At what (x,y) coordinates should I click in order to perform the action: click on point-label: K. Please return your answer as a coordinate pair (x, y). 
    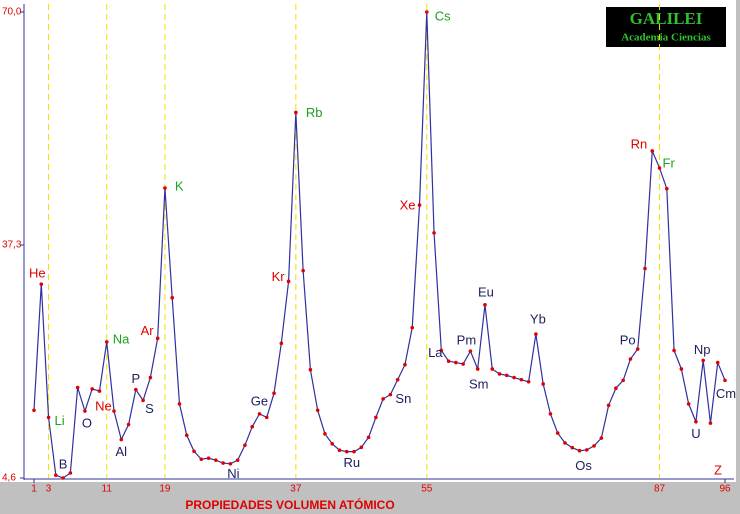
    Looking at the image, I should click on (179, 185).